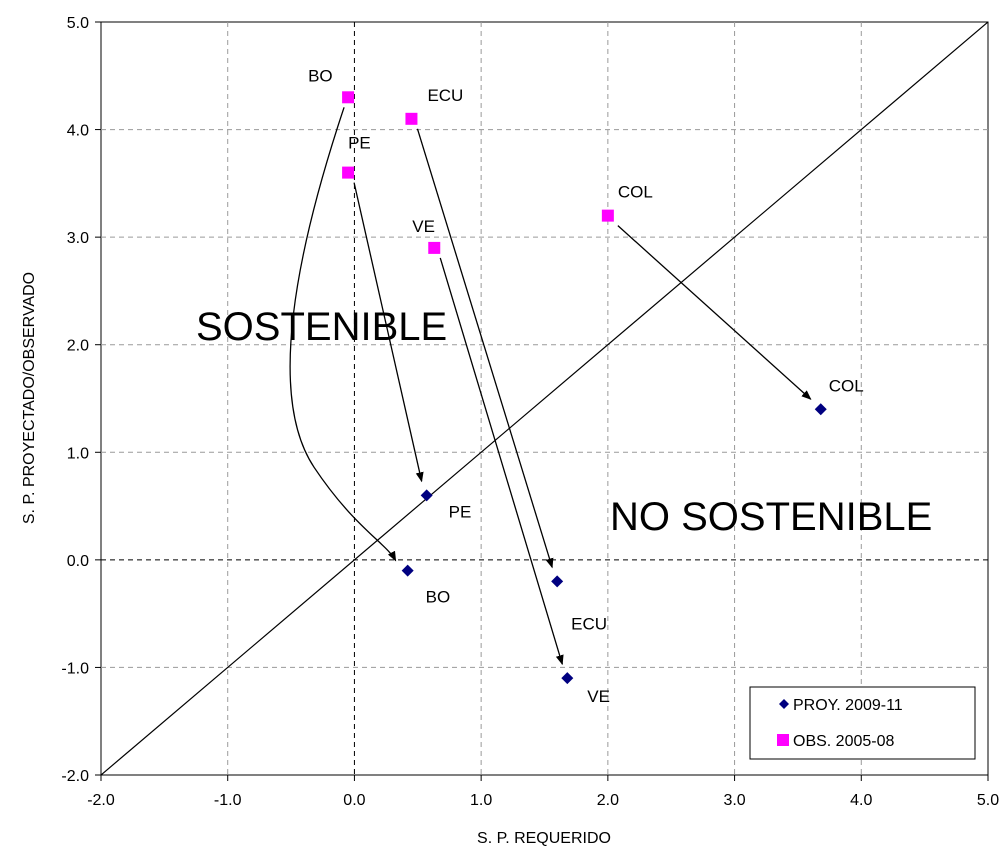 The width and height of the screenshot is (1006, 852). Describe the element at coordinates (348, 97) in the screenshot. I see `obs-marker-bo` at that location.